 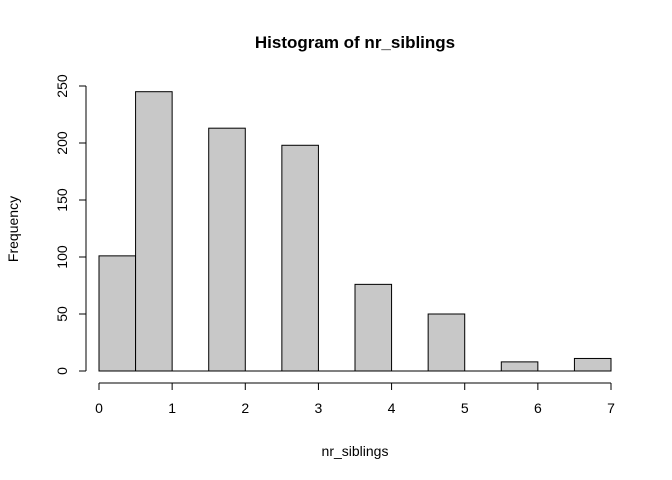 What do you see at coordinates (355, 399) in the screenshot?
I see `x-axis: 0 1 2 3 4 5 6 7` at bounding box center [355, 399].